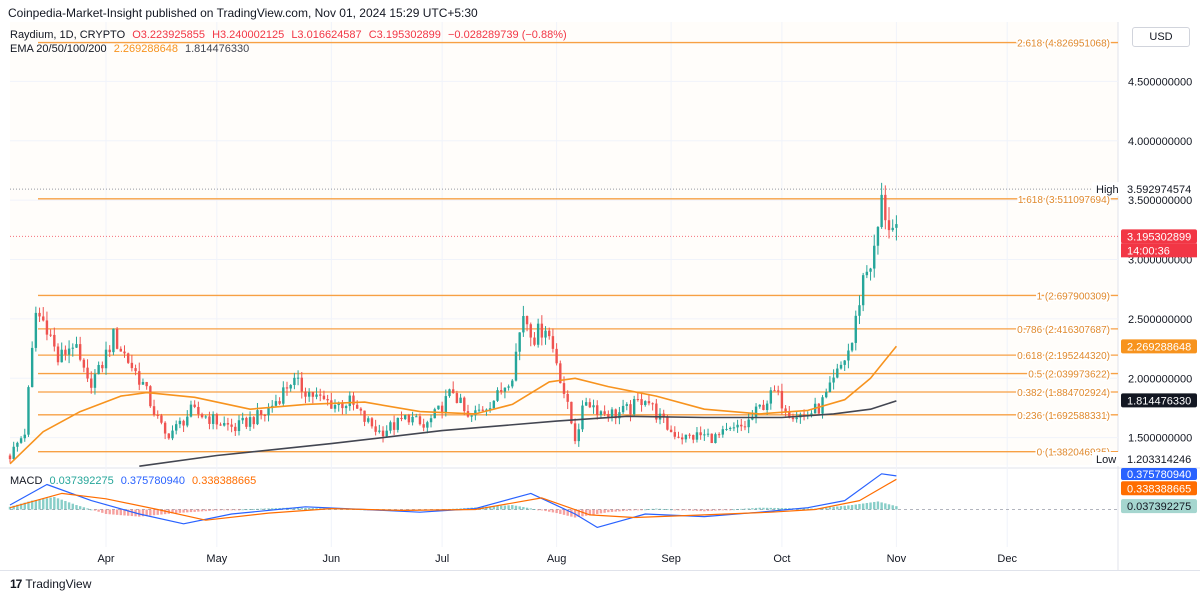  What do you see at coordinates (1160, 82) in the screenshot?
I see `price-tick-label: 4.500000000` at bounding box center [1160, 82].